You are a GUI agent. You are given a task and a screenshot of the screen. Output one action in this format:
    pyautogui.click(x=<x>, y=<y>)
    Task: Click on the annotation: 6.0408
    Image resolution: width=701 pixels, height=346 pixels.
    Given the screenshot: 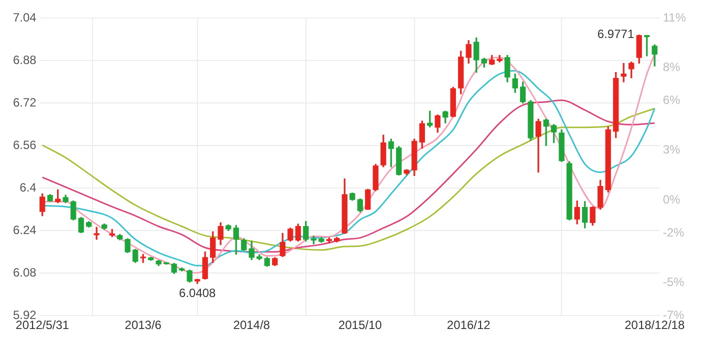 What is the action you would take?
    pyautogui.click(x=197, y=293)
    